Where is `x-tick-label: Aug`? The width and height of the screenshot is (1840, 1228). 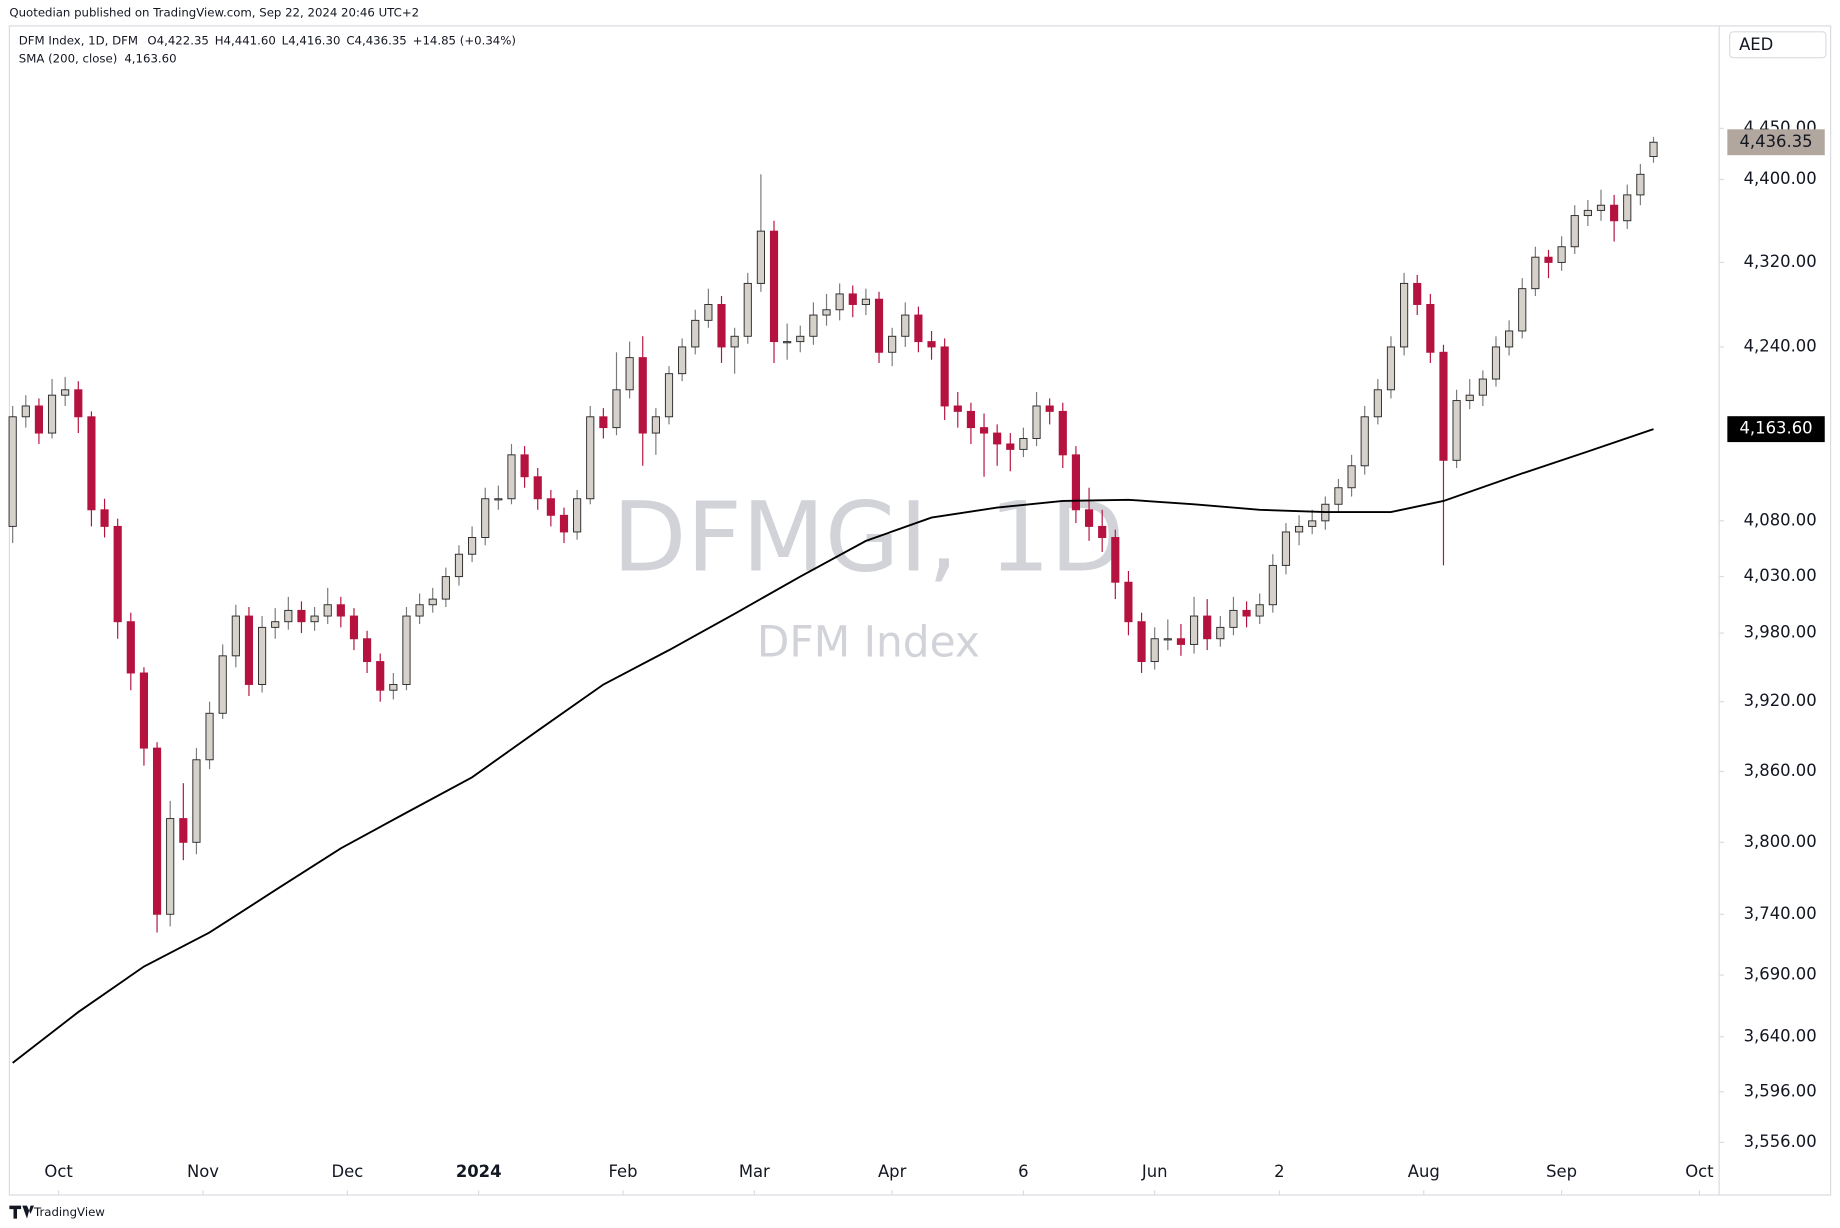 x-tick-label: Aug is located at coordinates (1424, 1171).